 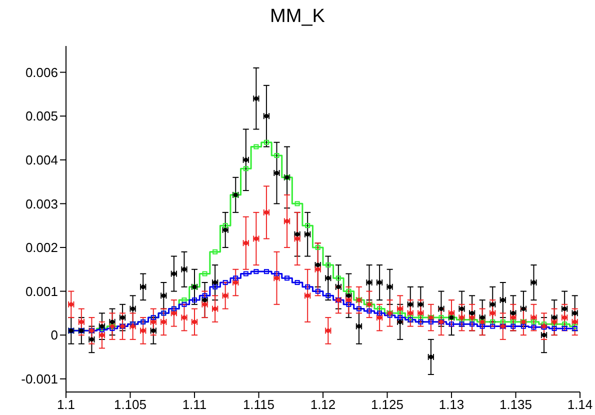 I want to click on y-tick-label: 0.005, so click(x=41, y=116).